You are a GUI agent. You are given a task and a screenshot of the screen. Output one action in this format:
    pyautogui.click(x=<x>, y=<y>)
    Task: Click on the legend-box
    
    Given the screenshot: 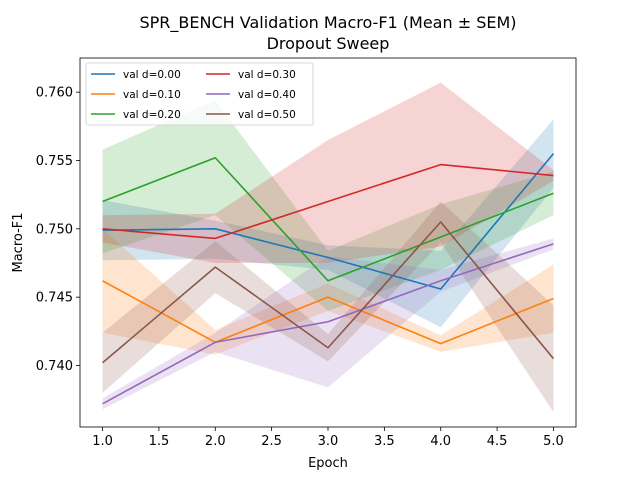 What is the action you would take?
    pyautogui.click(x=199, y=94)
    